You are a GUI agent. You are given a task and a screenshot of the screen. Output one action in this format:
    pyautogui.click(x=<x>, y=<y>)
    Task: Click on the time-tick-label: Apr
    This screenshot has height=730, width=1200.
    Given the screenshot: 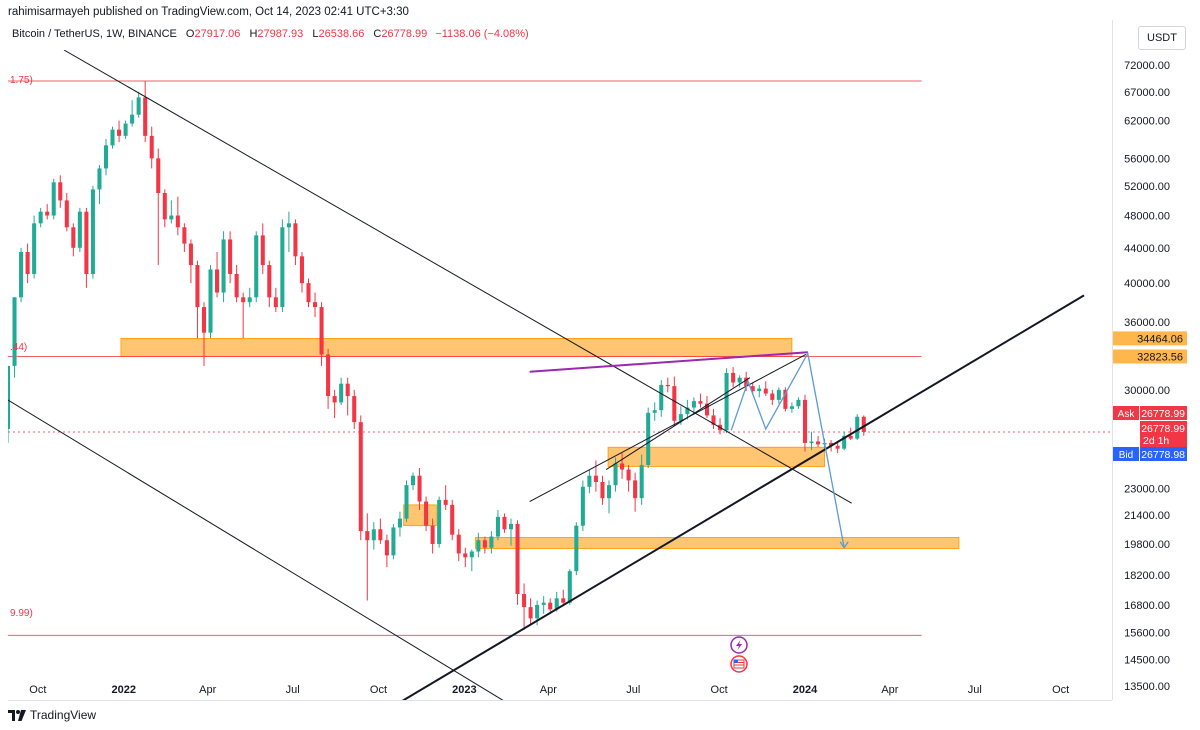 What is the action you would take?
    pyautogui.click(x=207, y=690)
    